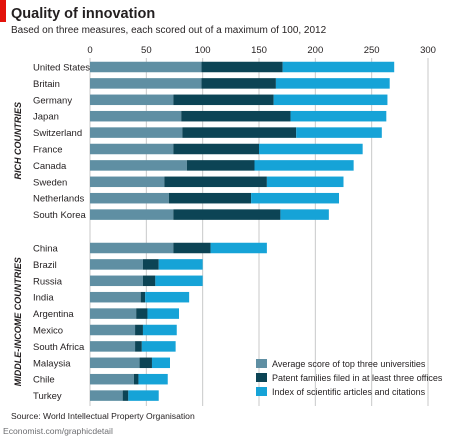 The width and height of the screenshot is (450, 441). What do you see at coordinates (83, 14) in the screenshot?
I see `chart-title: Quality of innovation` at bounding box center [83, 14].